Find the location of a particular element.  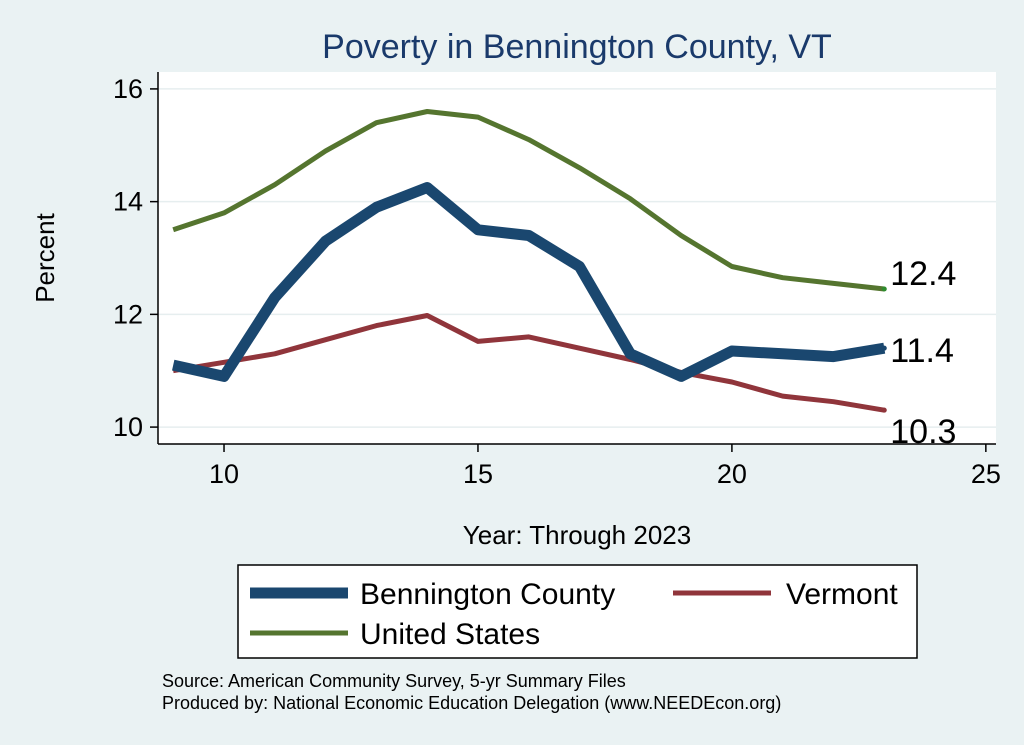

legend: Bennington County Vermont United States is located at coordinates (577, 611).